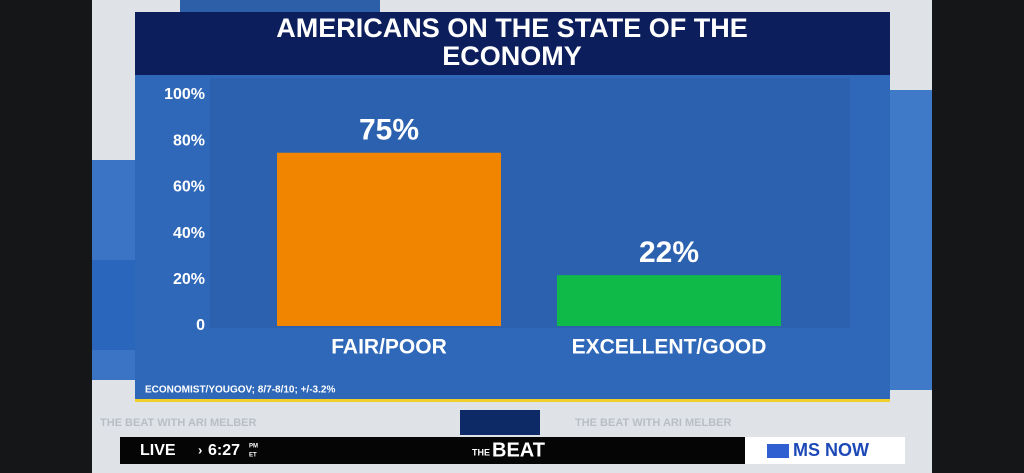 This screenshot has height=473, width=1024. Describe the element at coordinates (158, 450) in the screenshot. I see `live: LIVE` at that location.